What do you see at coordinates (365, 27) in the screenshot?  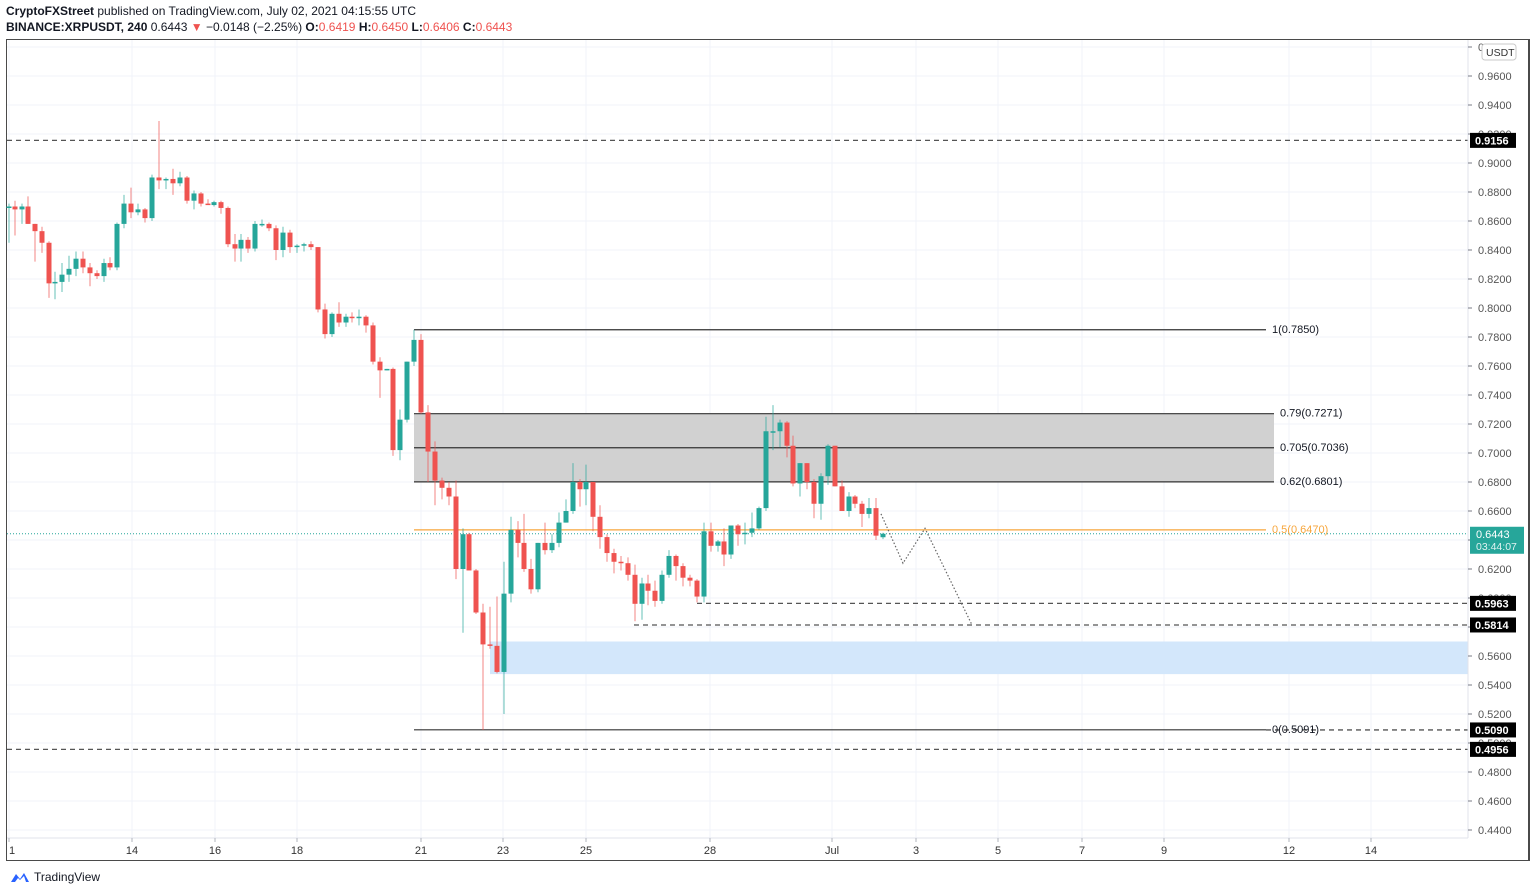 I see `high-label: H:` at bounding box center [365, 27].